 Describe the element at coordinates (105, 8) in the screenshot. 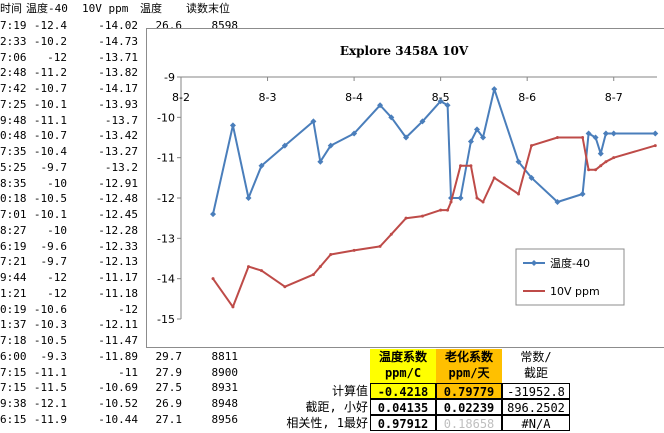

I see `col-header-ppm: 10V ppm` at that location.